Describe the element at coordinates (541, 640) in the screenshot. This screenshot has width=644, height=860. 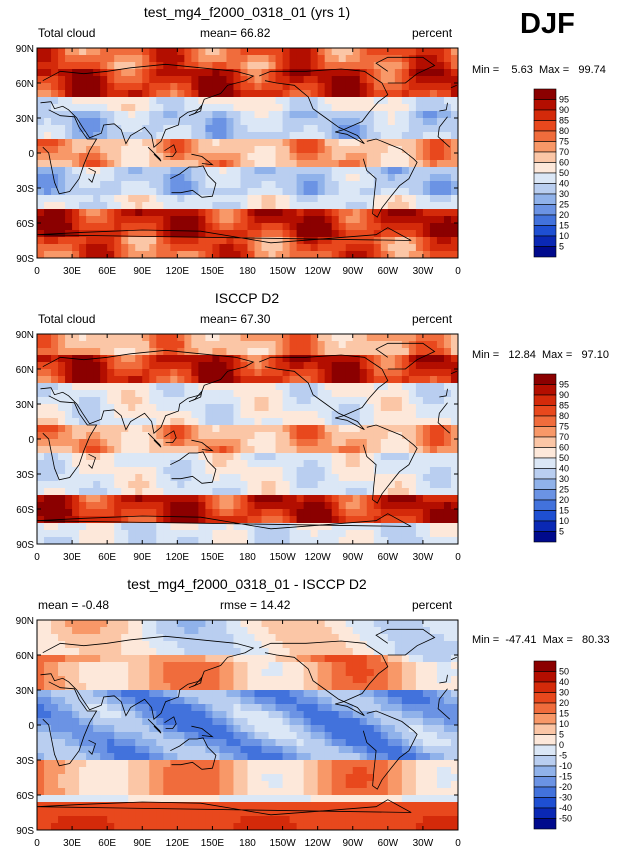
I see `panel-3-minmax: Min = -47.41 Max = 80.33` at that location.